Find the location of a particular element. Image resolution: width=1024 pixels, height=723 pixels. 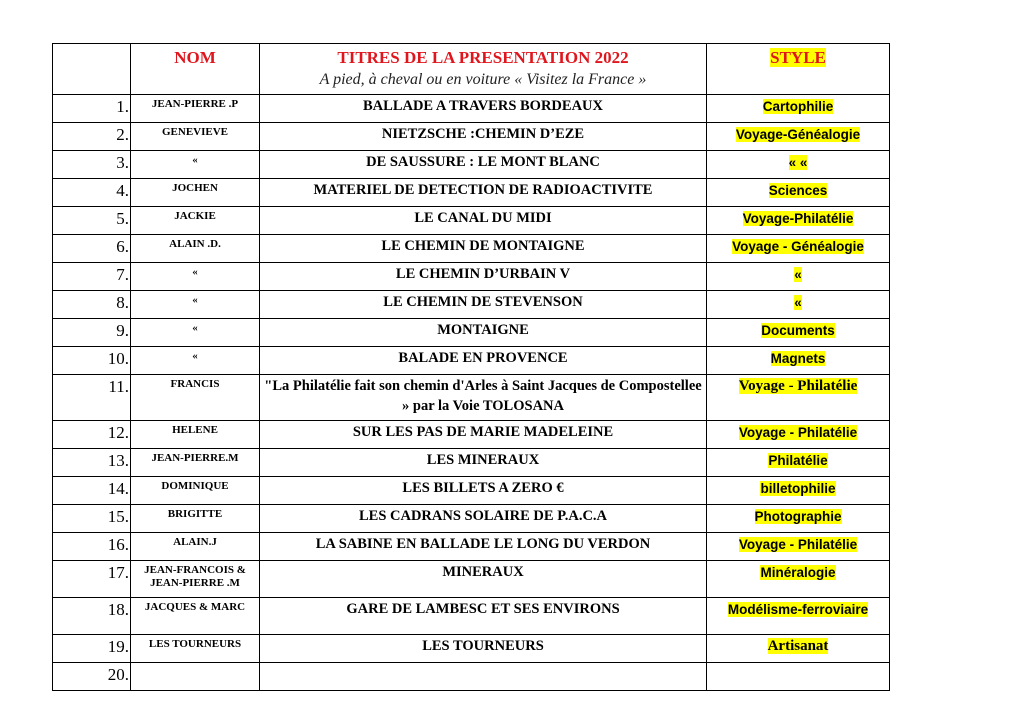

presentation-title: BALLADE A TRAVERS BORDEAUX is located at coordinates (483, 108).